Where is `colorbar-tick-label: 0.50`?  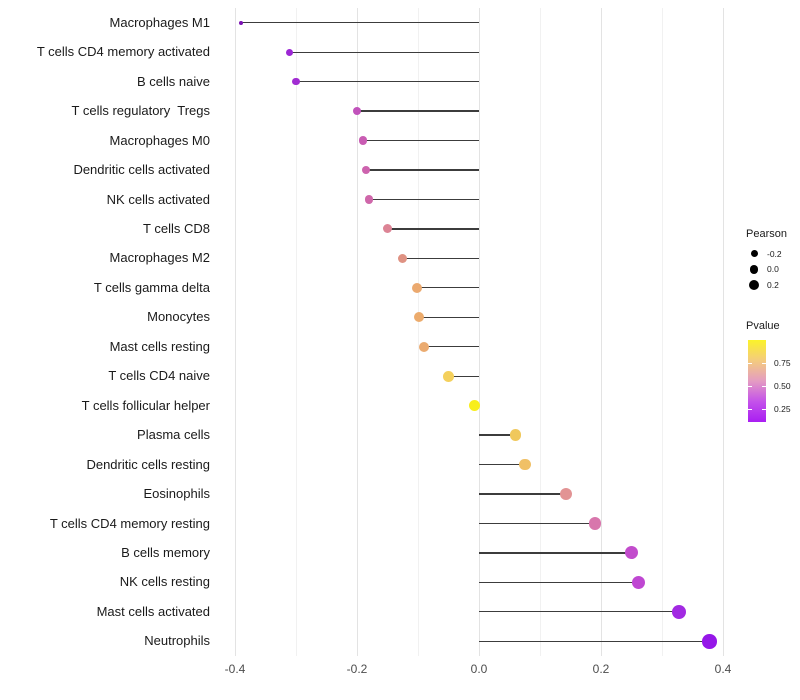 colorbar-tick-label: 0.50 is located at coordinates (782, 385).